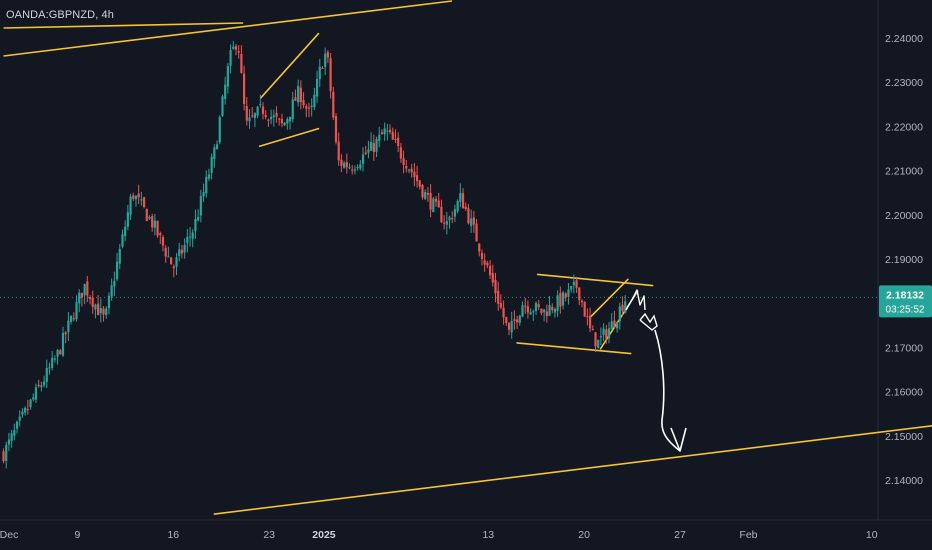 The image size is (932, 550). What do you see at coordinates (572, 469) in the screenshot?
I see `lower-channel-long` at bounding box center [572, 469].